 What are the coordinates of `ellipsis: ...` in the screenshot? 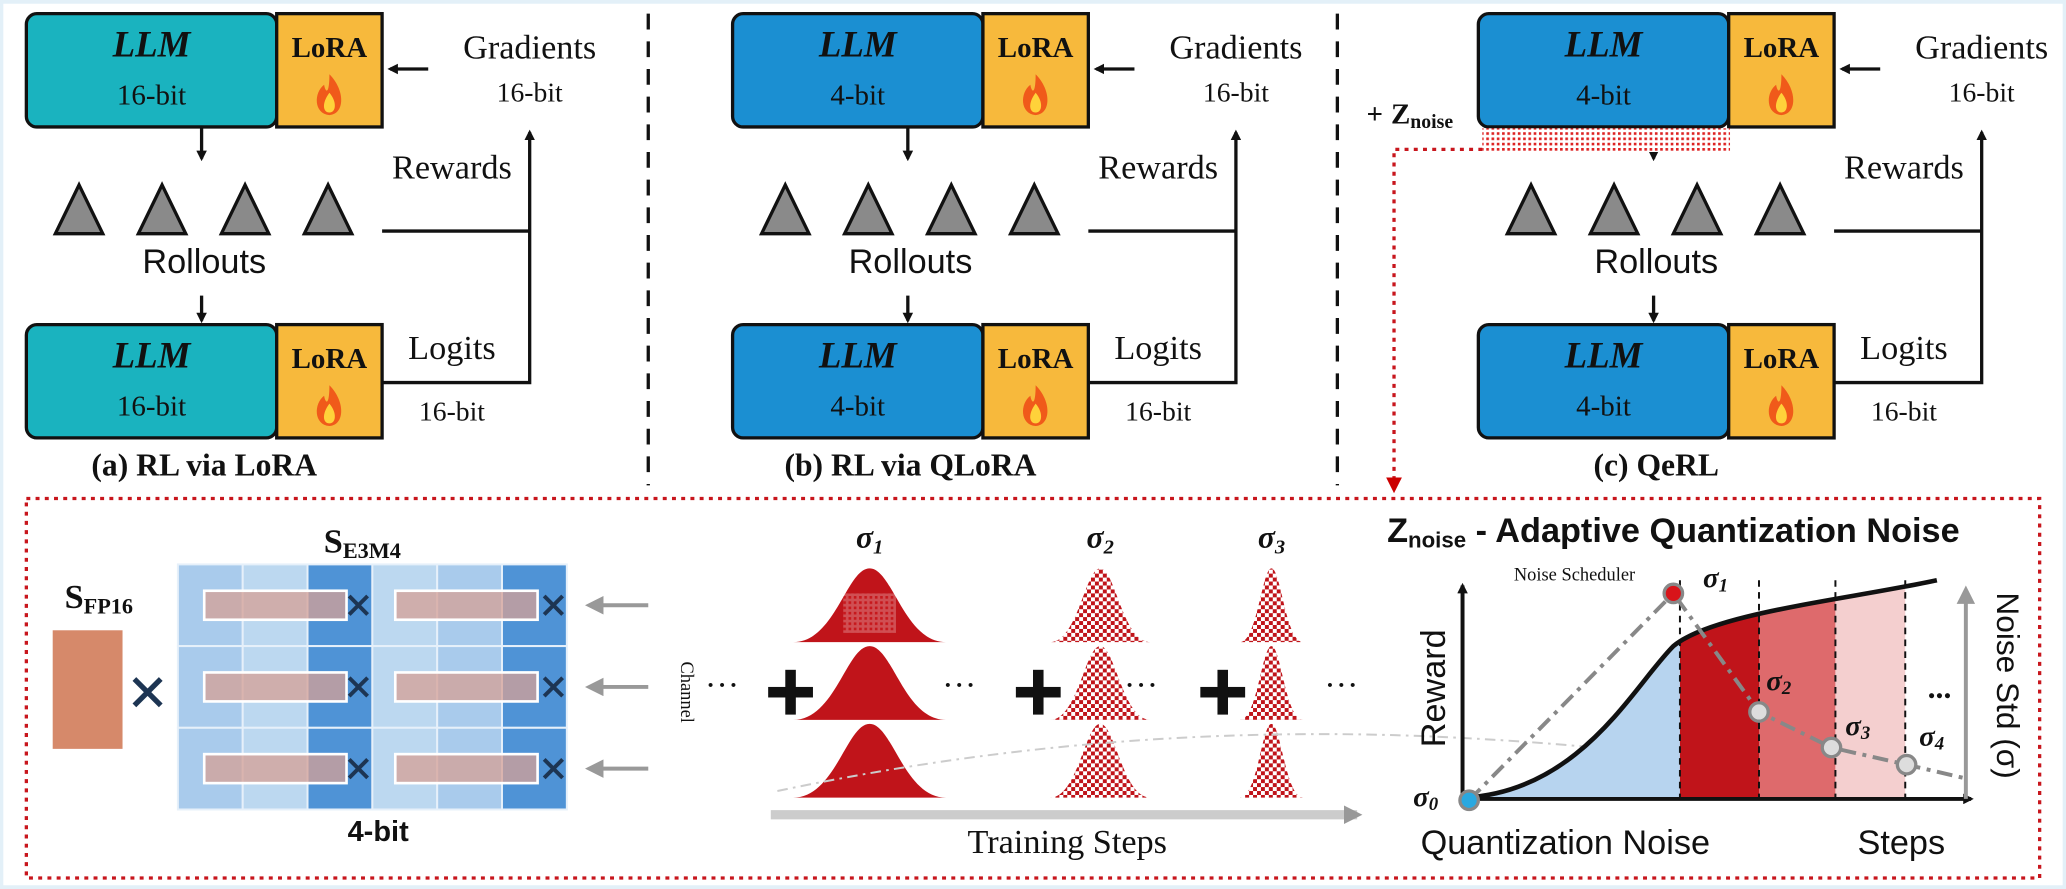 It's located at (1940, 687).